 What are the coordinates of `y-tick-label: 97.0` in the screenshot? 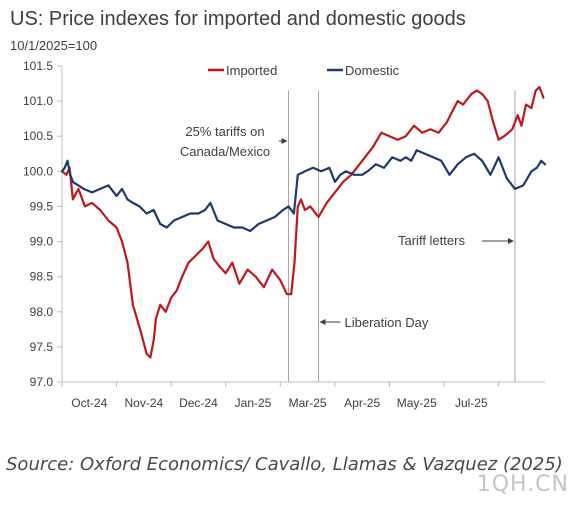 It's located at (42, 382).